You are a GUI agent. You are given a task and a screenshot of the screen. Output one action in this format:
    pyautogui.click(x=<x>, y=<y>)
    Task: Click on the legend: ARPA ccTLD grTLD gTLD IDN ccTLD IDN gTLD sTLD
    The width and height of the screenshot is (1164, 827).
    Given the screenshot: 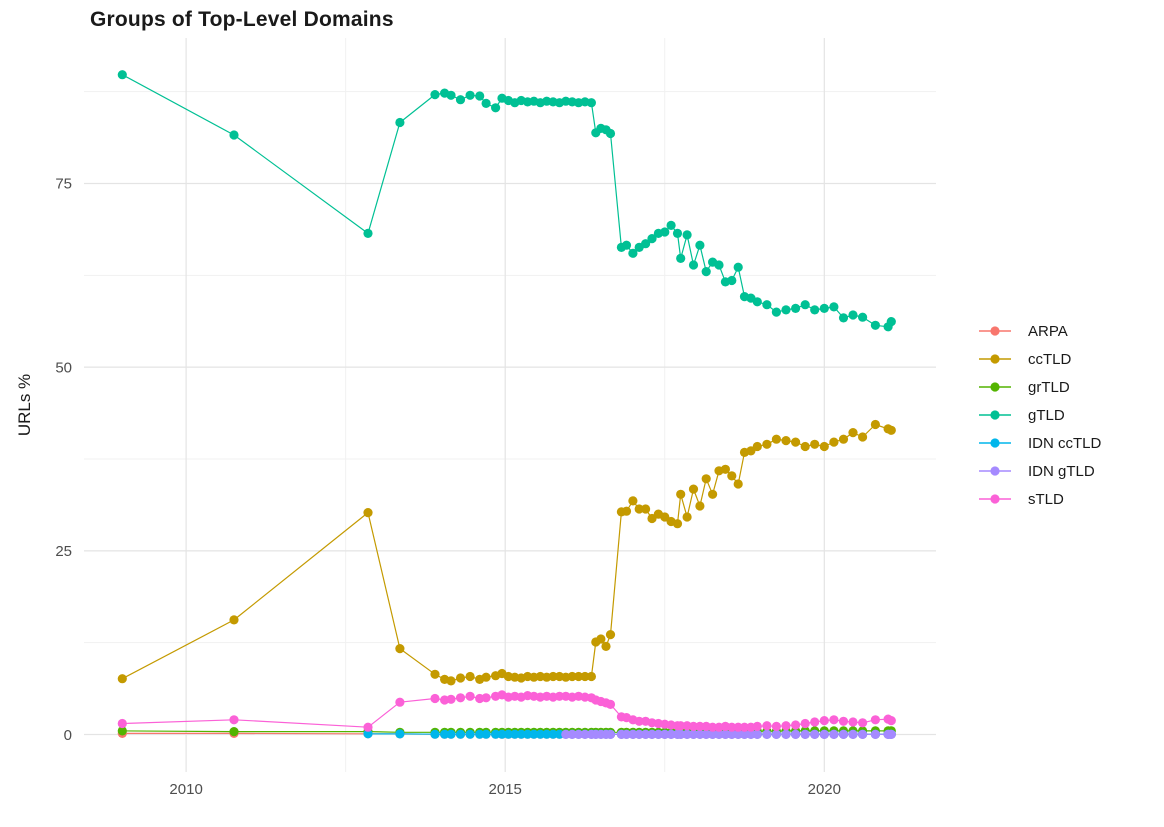 What is the action you would take?
    pyautogui.click(x=1039, y=415)
    